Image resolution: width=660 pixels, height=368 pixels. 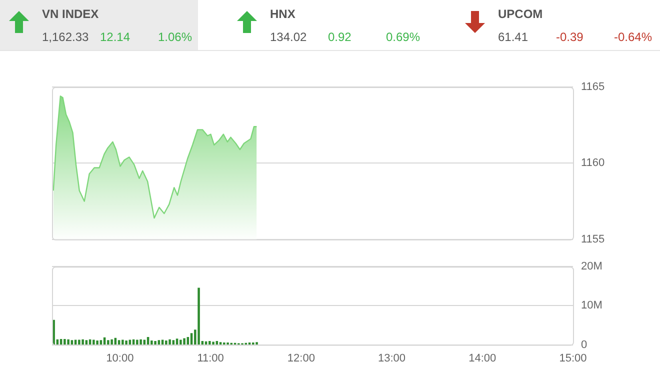 What do you see at coordinates (520, 14) in the screenshot?
I see `text: UPCOM` at bounding box center [520, 14].